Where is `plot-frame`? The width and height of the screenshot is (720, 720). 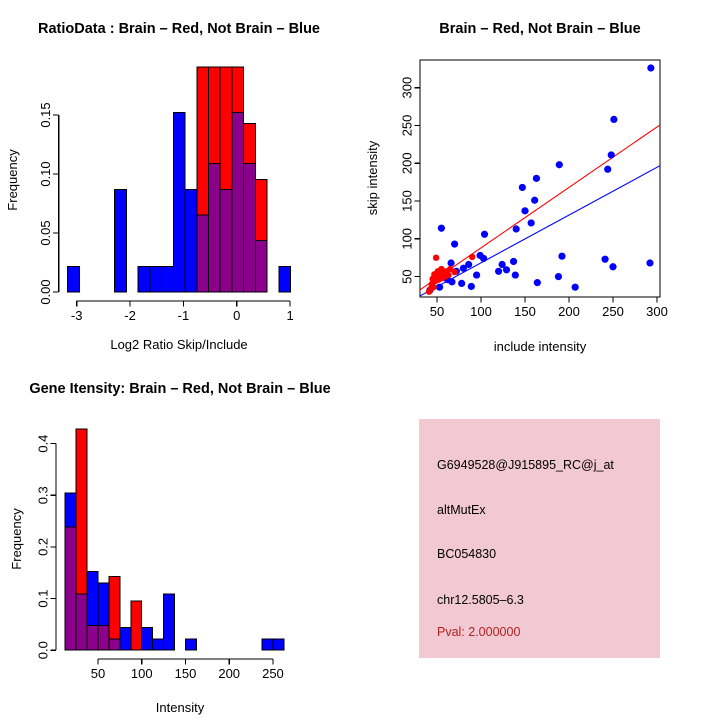
plot-frame is located at coordinates (540, 178).